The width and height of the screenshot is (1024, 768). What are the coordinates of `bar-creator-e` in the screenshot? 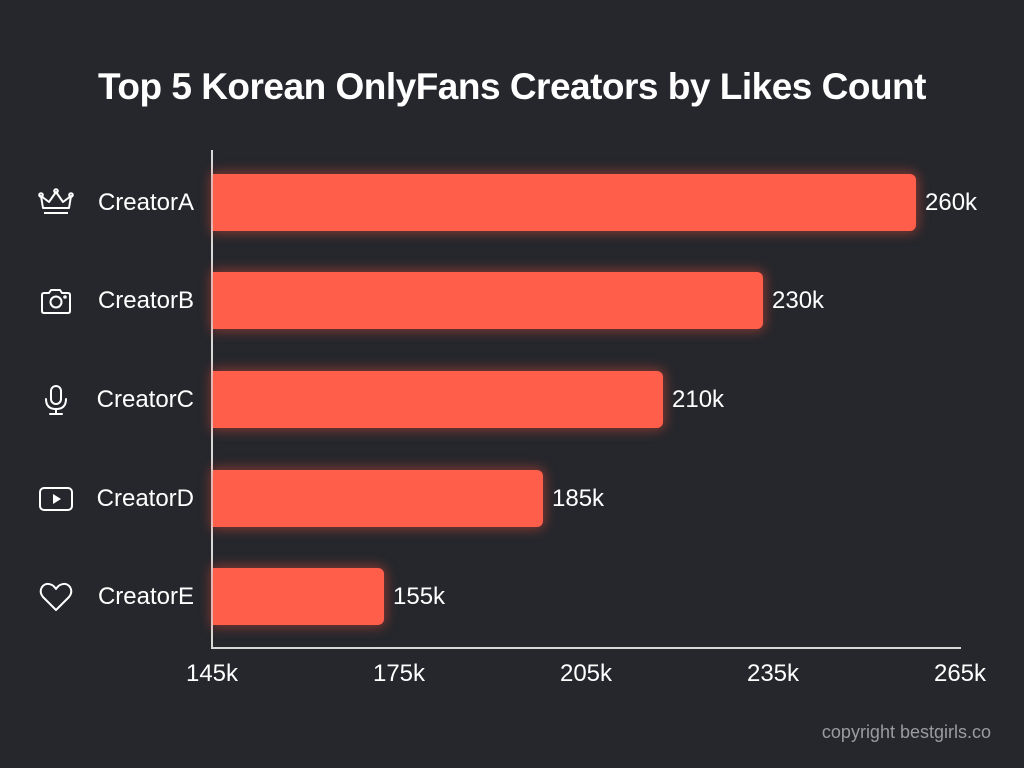 It's located at (298, 596).